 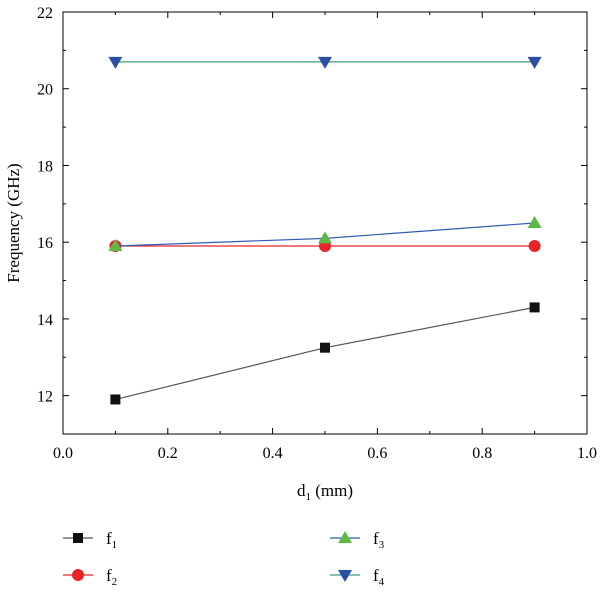 I want to click on series-f3, so click(x=325, y=234).